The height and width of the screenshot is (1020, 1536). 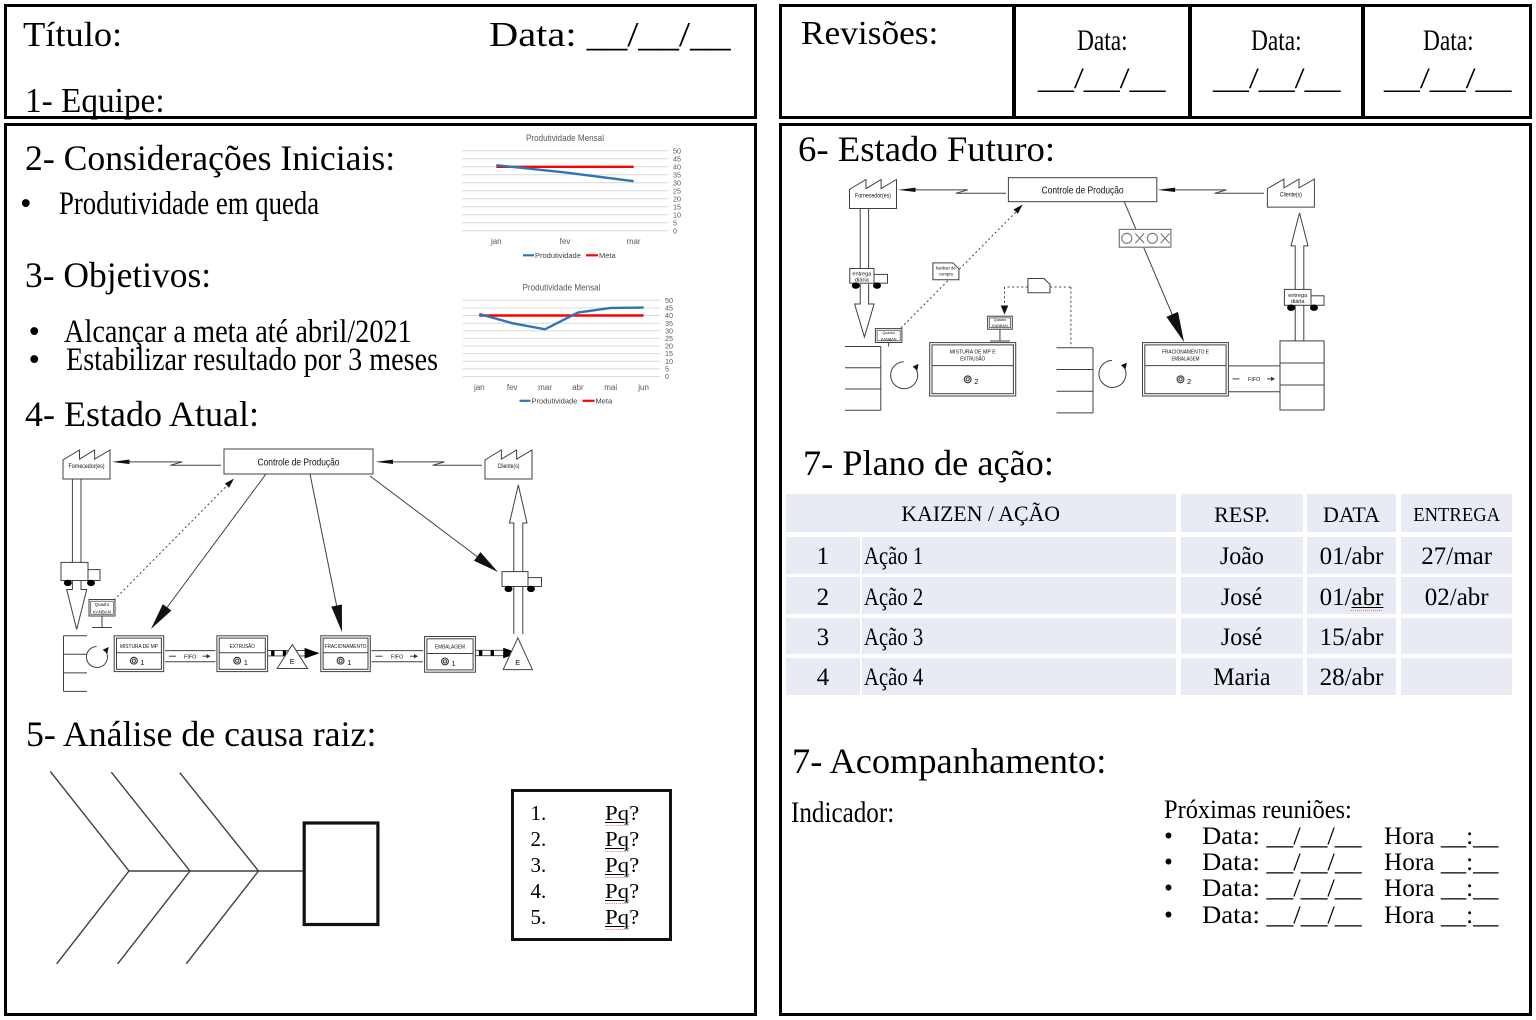 What do you see at coordinates (1185, 353) in the screenshot?
I see `svg-text: FRACIONAMENTO E` at bounding box center [1185, 353].